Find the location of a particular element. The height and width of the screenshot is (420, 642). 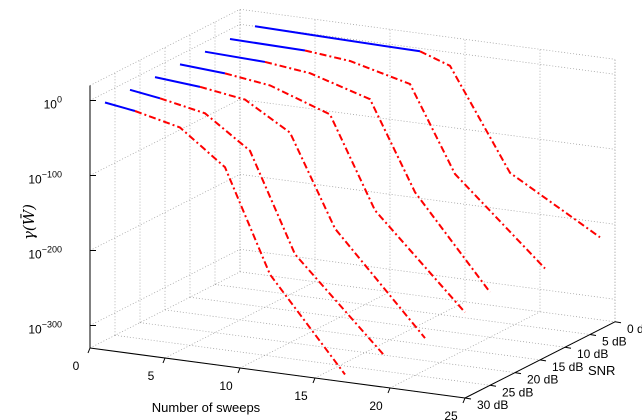

snr-tick-label: 0 dB is located at coordinates (634, 329).